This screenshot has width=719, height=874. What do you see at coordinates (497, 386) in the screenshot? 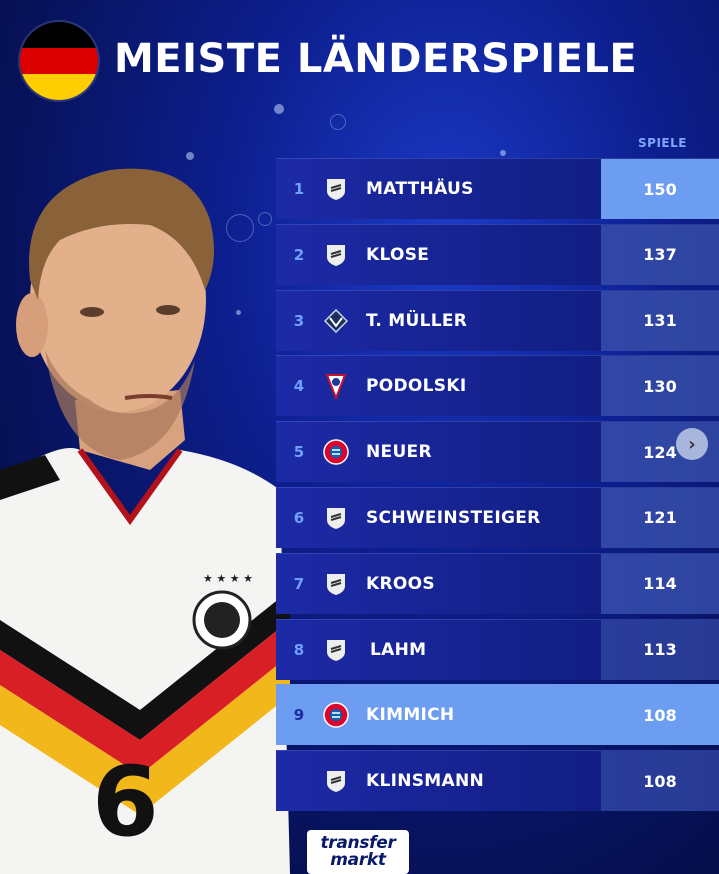
I see `table-row: 4 PODOLSKI 130` at bounding box center [497, 386].